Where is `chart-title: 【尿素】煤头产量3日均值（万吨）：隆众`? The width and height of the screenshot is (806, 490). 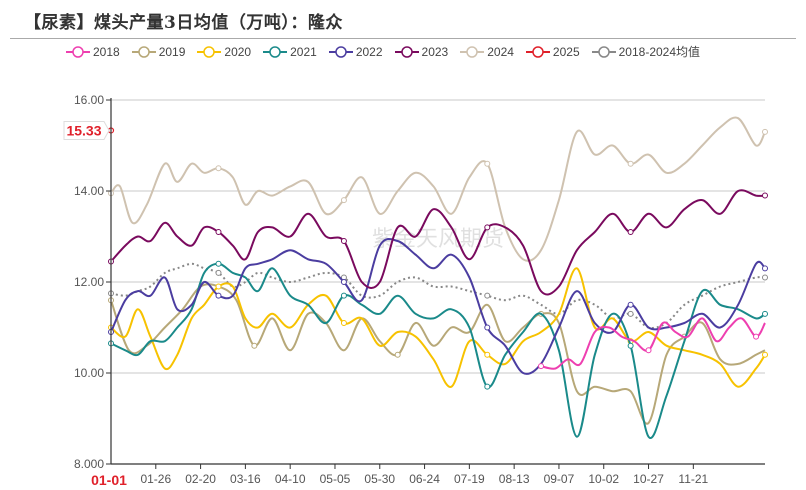
chart-title: 【尿素】煤头产量3日均值（万吨）：隆众 is located at coordinates (183, 23).